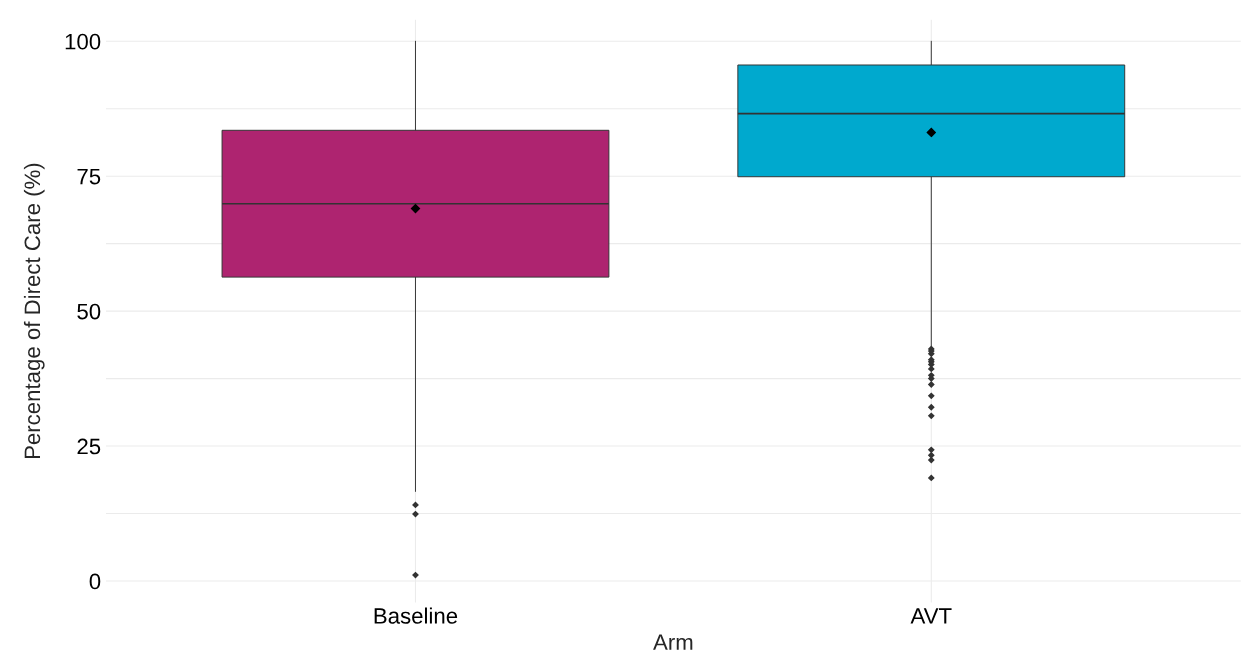 This screenshot has width=1247, height=655. I want to click on y-tick-label: 0, so click(95, 581).